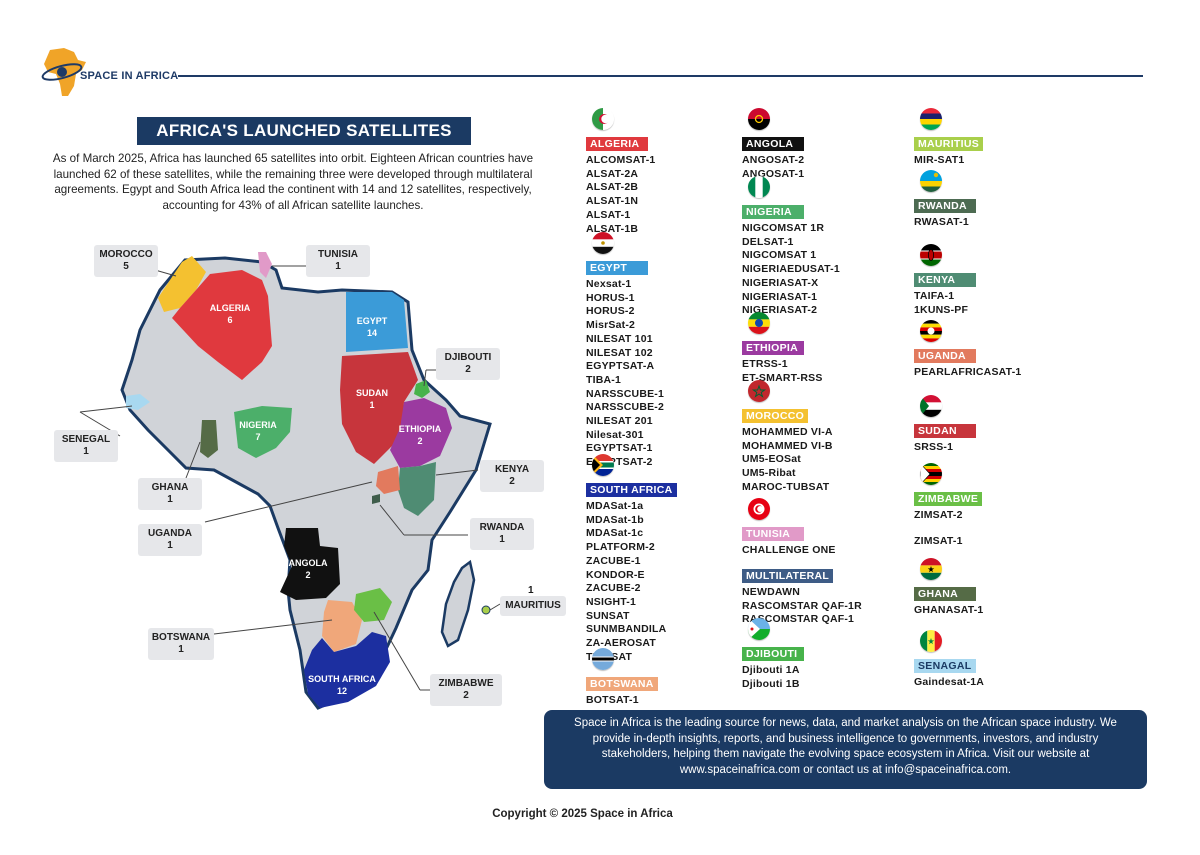  What do you see at coordinates (86, 446) in the screenshot?
I see `callout-senegal: SENEGAL 1` at bounding box center [86, 446].